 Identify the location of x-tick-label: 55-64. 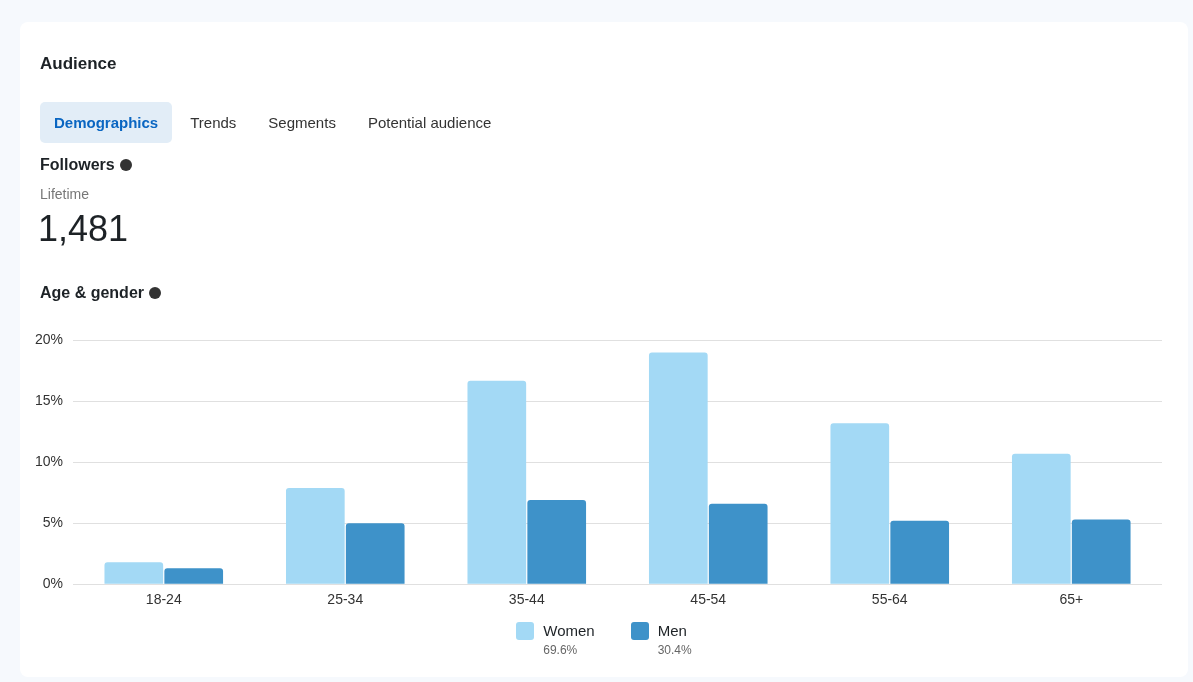
(889, 599).